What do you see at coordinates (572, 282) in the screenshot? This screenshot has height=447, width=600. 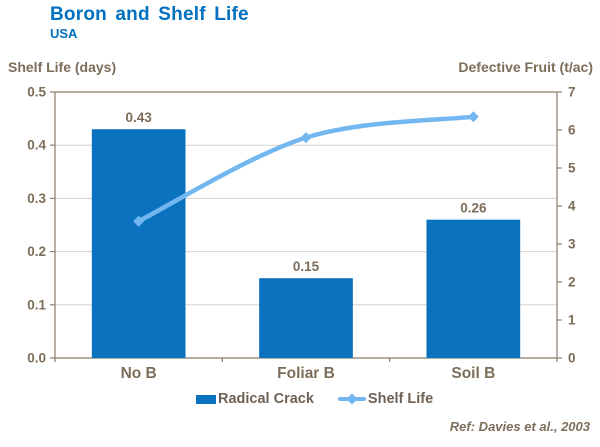 I see `right-tick-label: 2` at bounding box center [572, 282].